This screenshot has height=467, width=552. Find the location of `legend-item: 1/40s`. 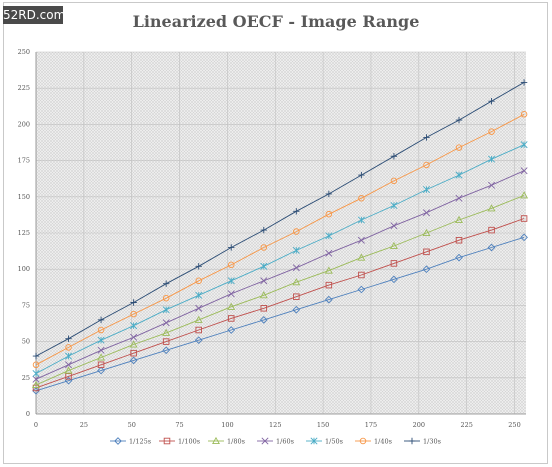

legend-item: 1/40s is located at coordinates (373, 441).